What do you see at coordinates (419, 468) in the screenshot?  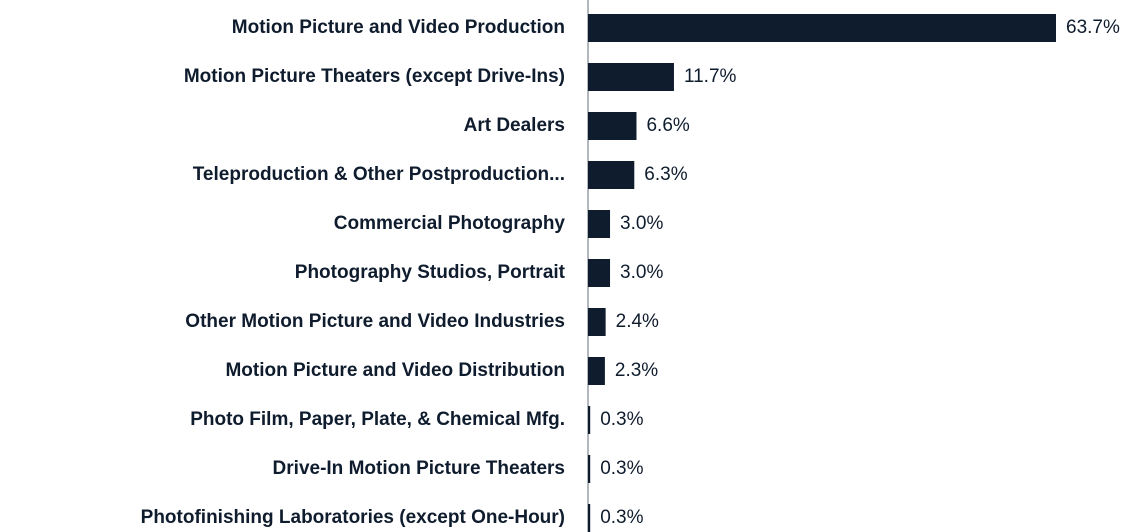 I see `category-label: Drive-In Motion Picture Theaters` at bounding box center [419, 468].